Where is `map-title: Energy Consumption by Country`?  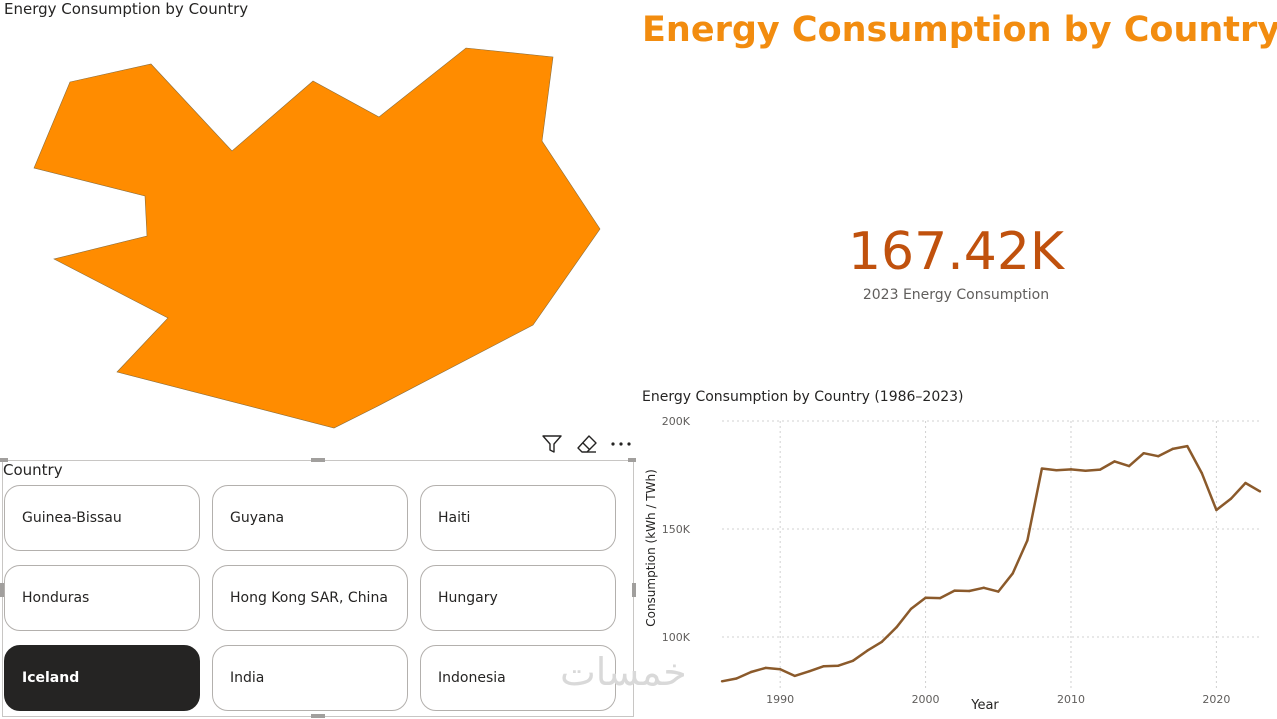
map-title: Energy Consumption by Country is located at coordinates (126, 9).